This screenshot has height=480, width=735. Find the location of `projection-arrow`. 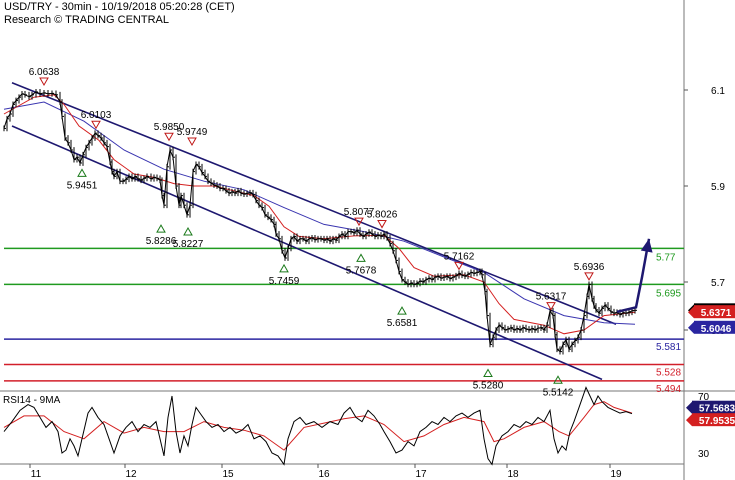

projection-arrow is located at coordinates (633, 276).